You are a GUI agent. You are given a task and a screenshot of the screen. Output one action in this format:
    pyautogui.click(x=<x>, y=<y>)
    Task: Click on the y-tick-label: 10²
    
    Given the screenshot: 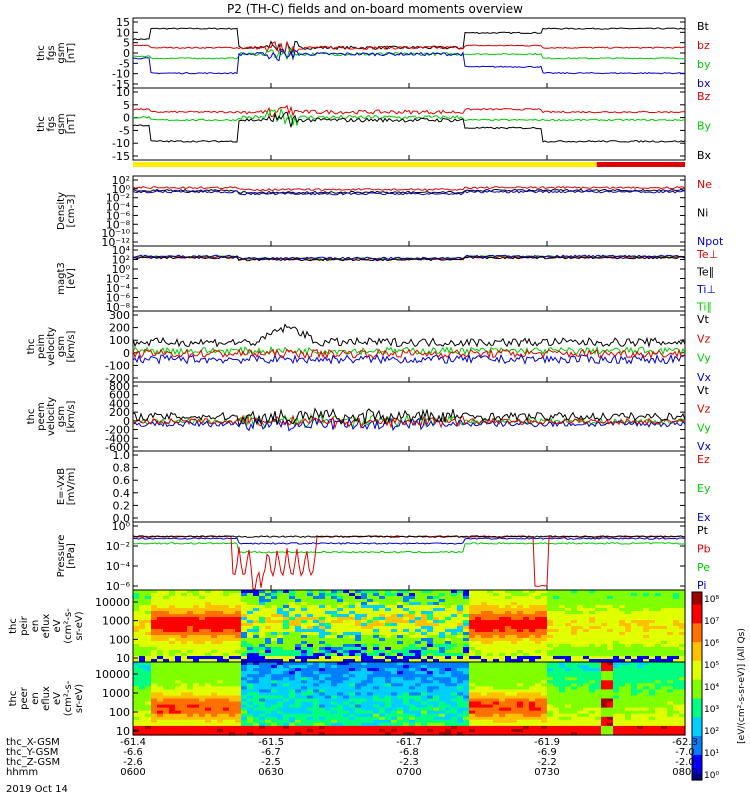 What is the action you would take?
    pyautogui.click(x=121, y=180)
    